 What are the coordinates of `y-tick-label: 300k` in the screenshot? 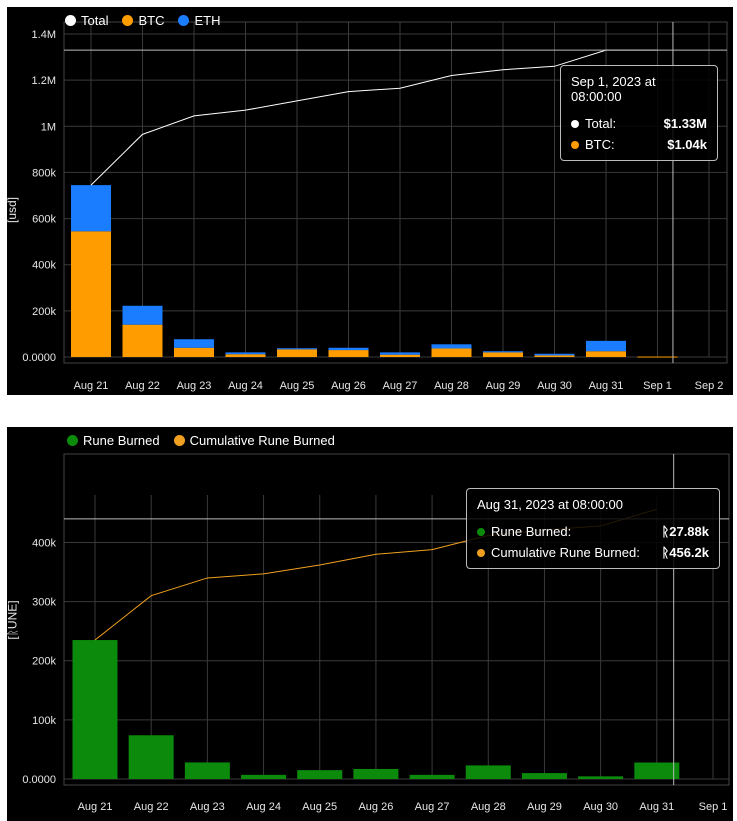 It's located at (44, 603).